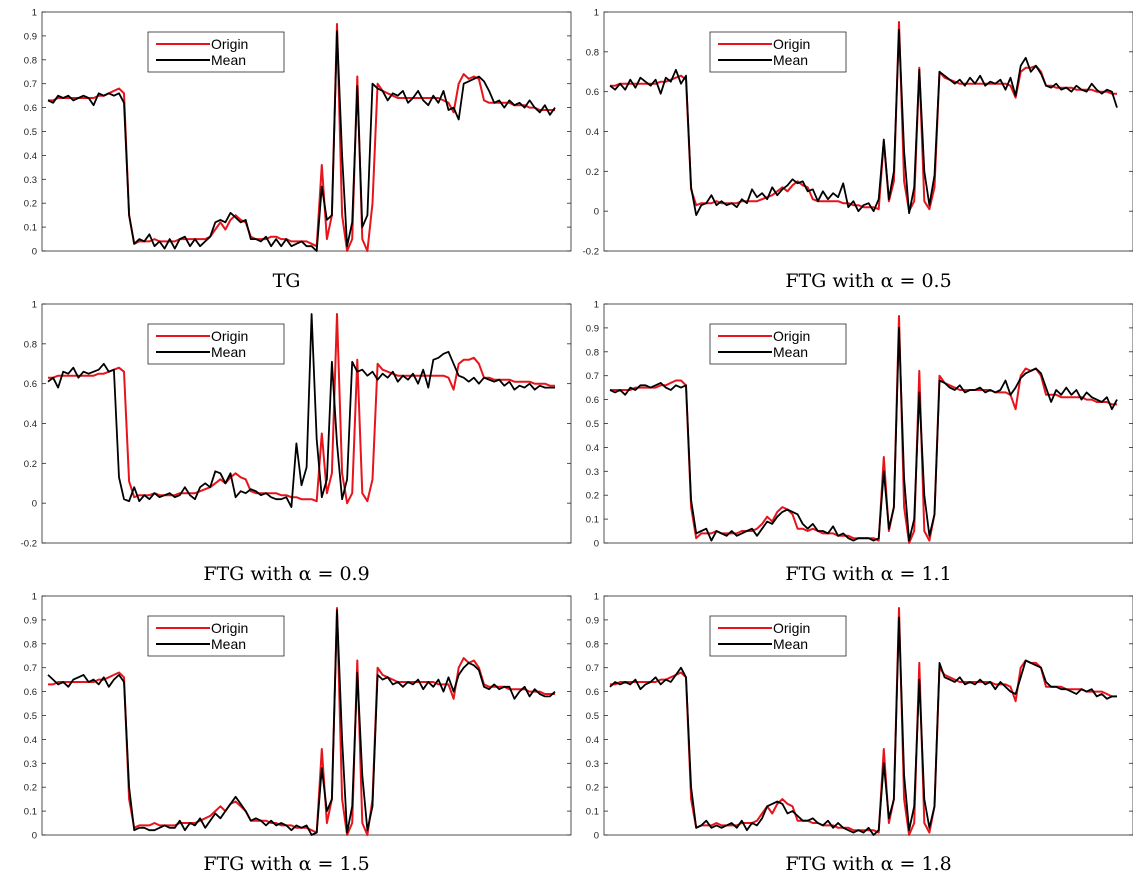  I want to click on panel-caption: TG, so click(287, 281).